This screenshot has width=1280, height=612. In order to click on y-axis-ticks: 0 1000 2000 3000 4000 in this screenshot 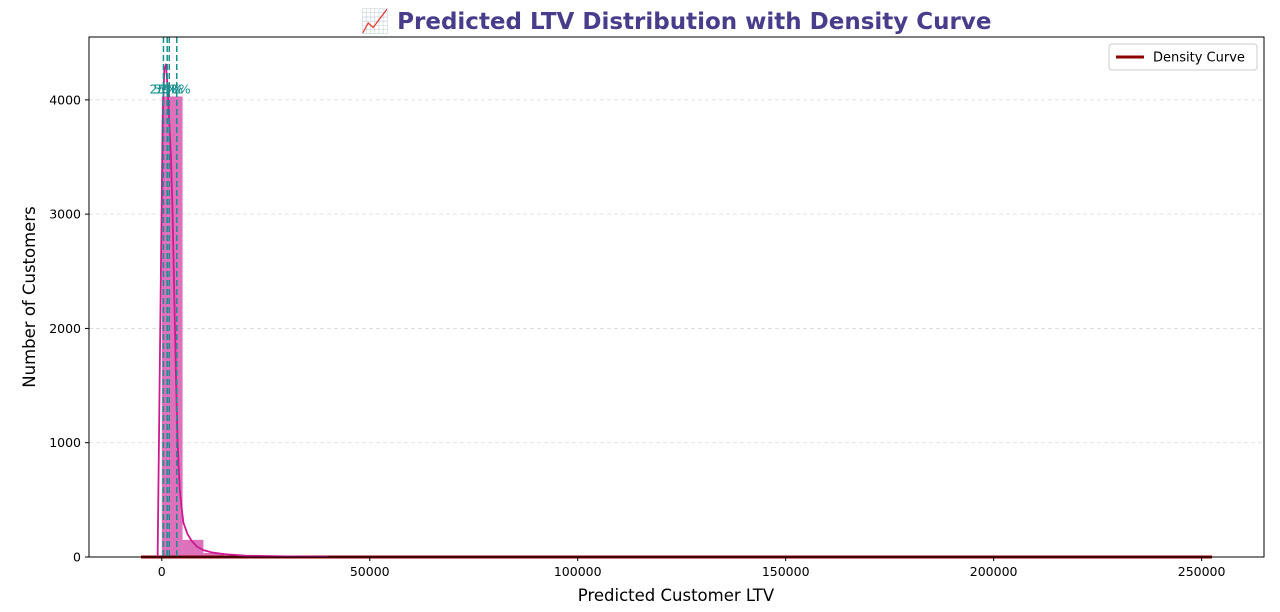, I will do `click(69, 328)`.